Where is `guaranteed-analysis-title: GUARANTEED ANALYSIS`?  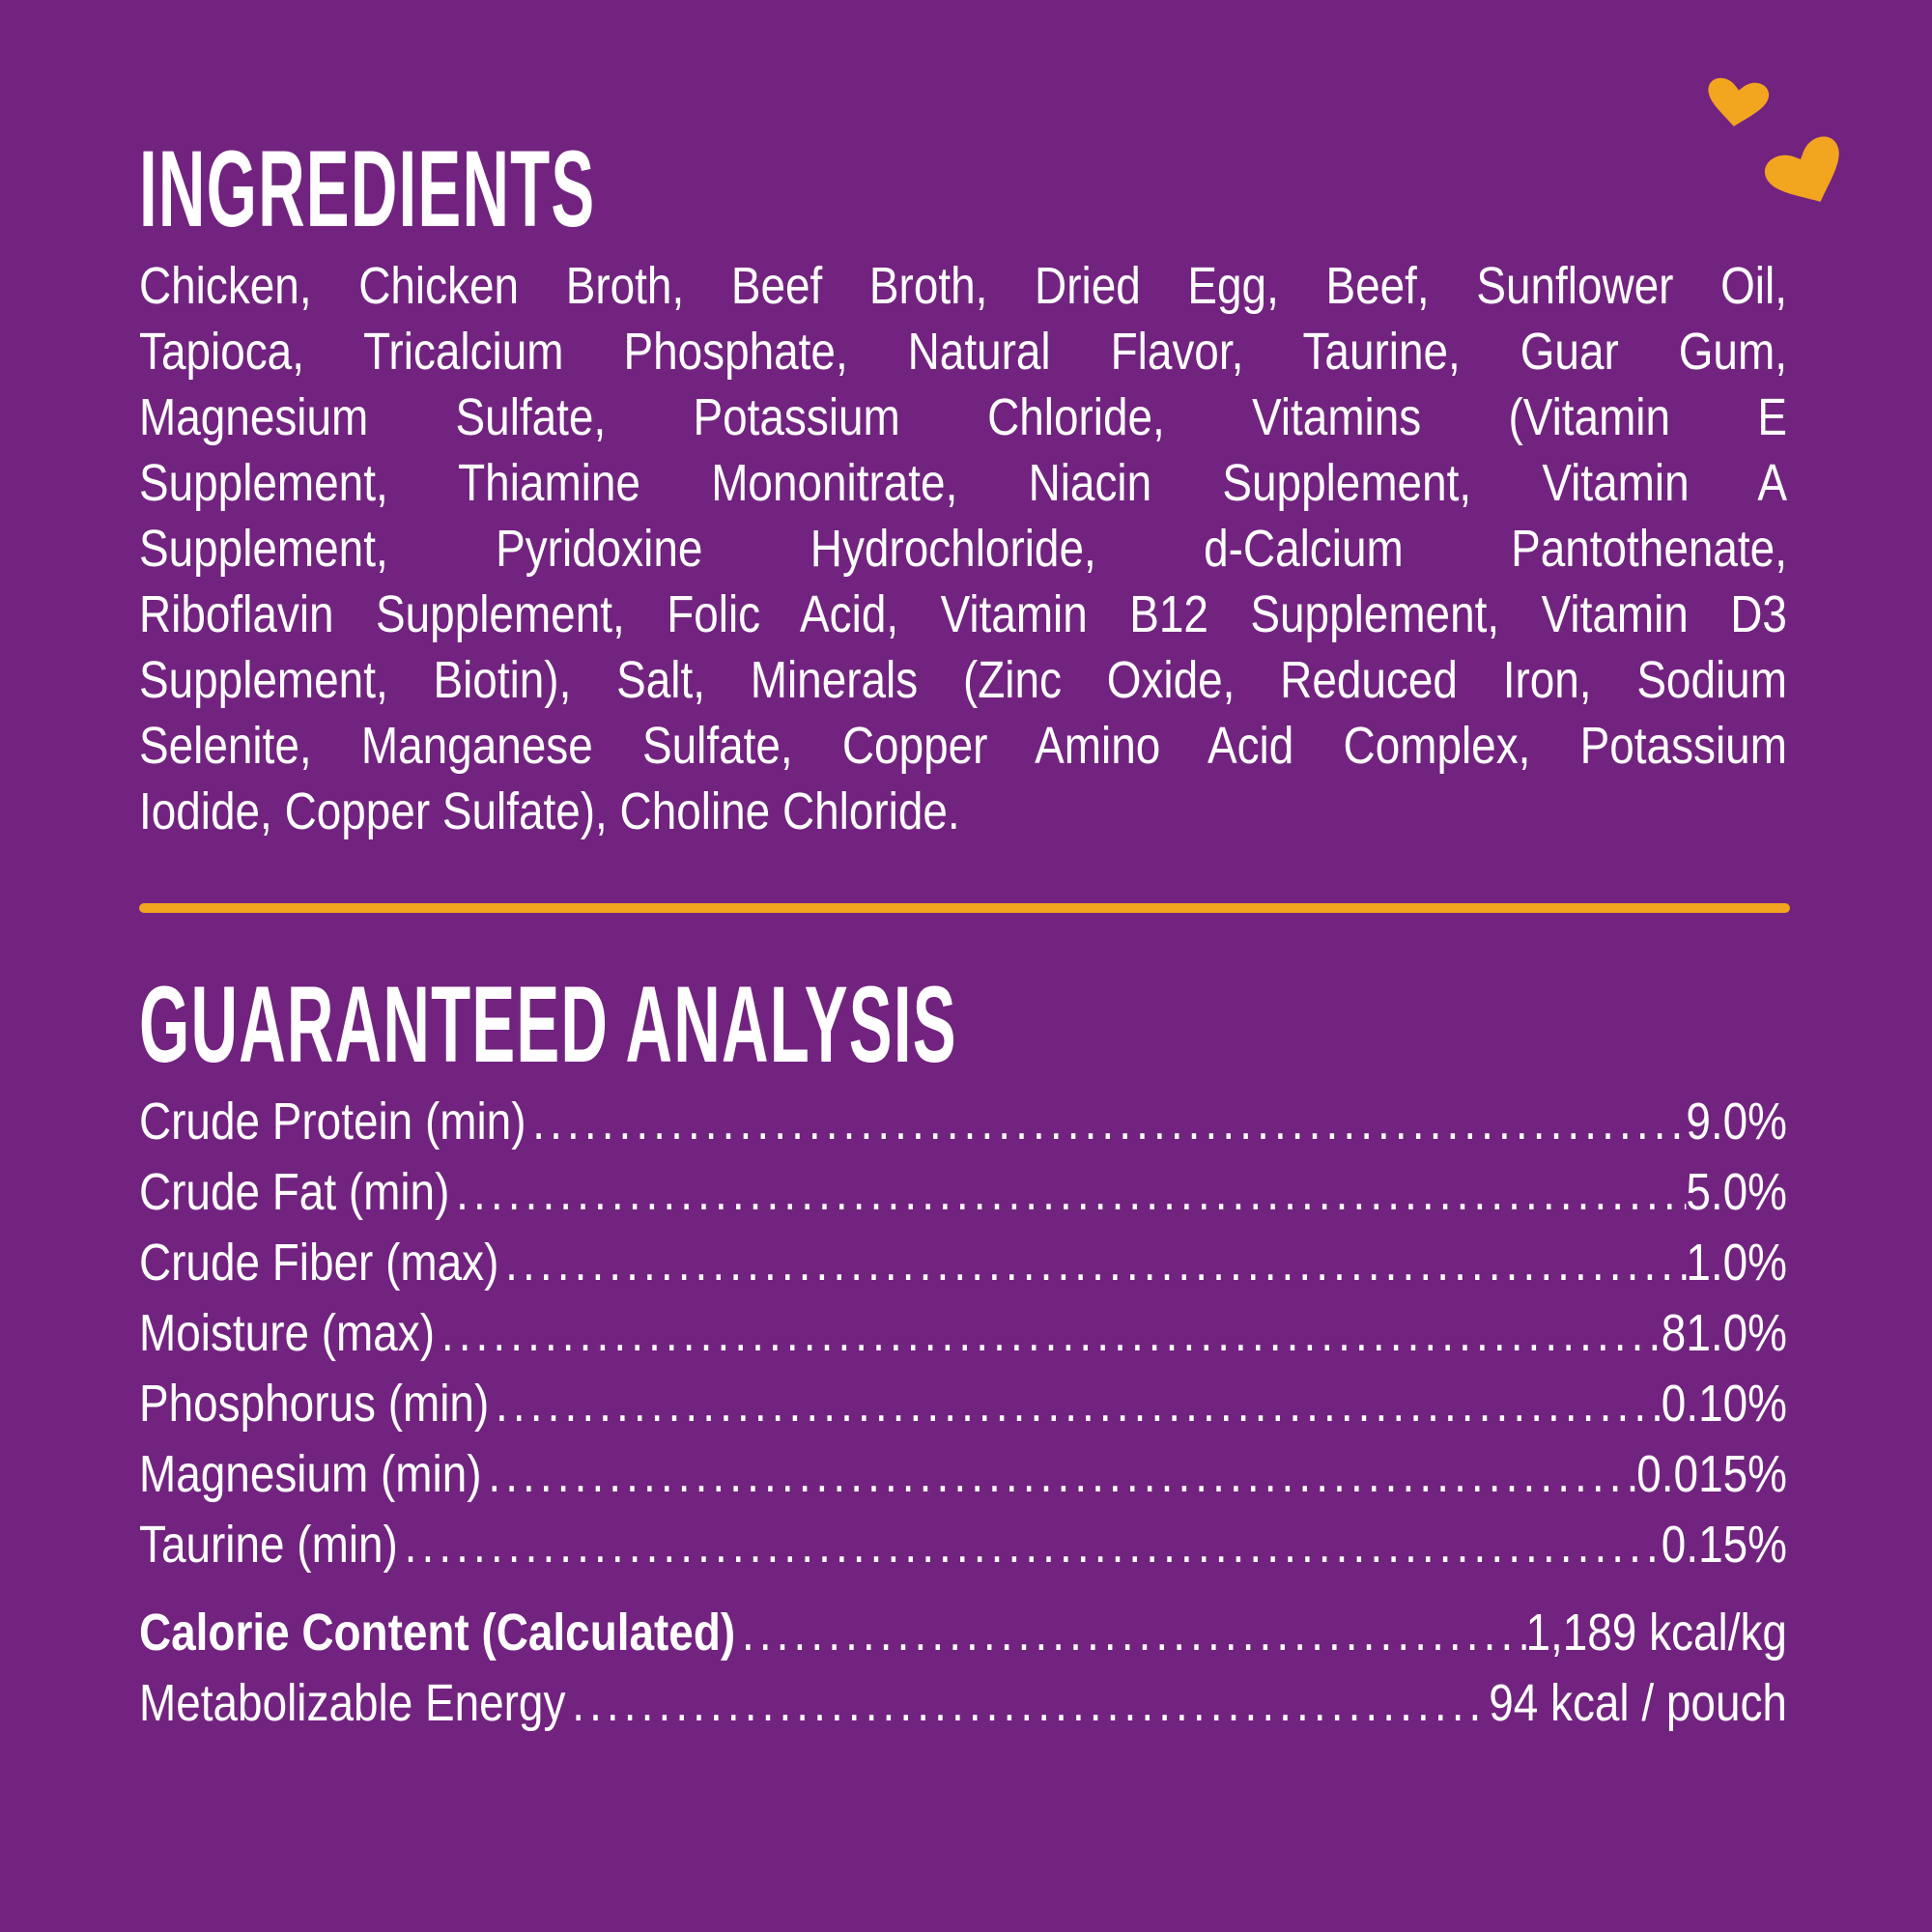
guaranteed-analysis-title: GUARANTEED ANALYSIS is located at coordinates (548, 1024).